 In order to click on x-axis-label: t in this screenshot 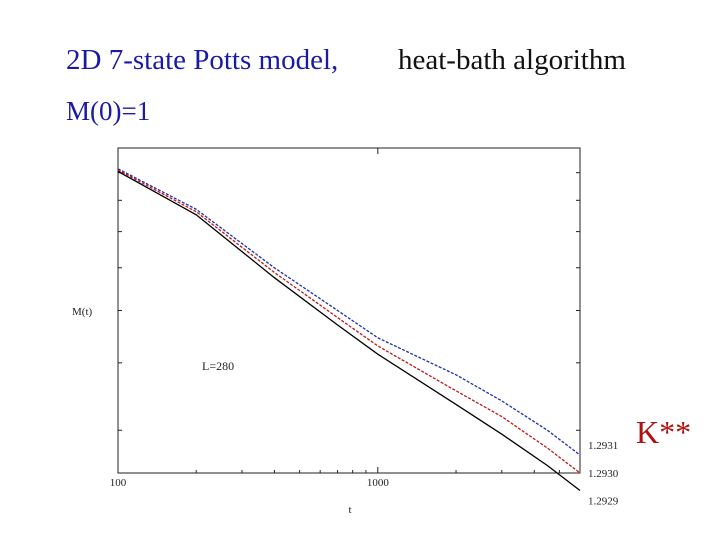, I will do `click(349, 510)`.